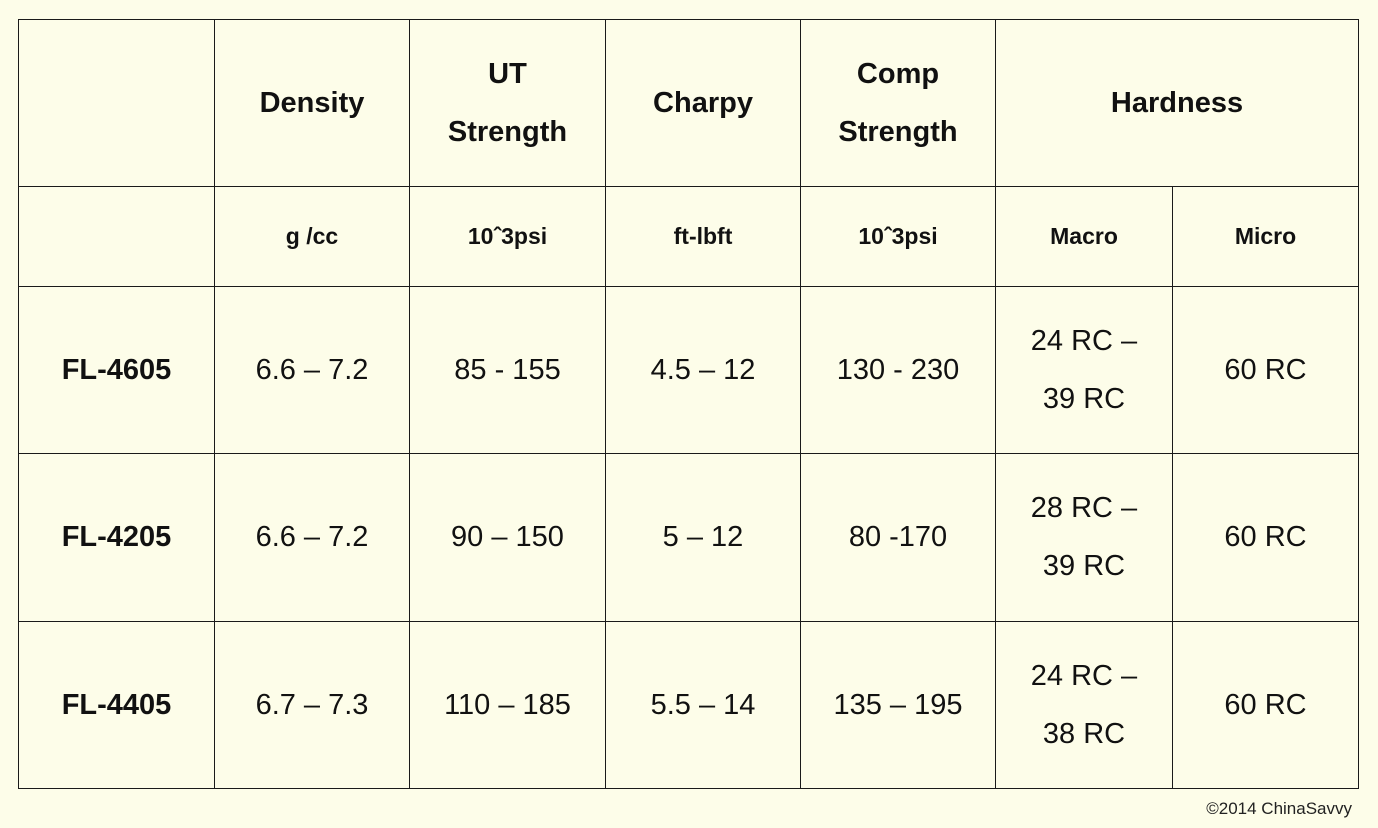 This screenshot has height=828, width=1378. What do you see at coordinates (1177, 103) in the screenshot?
I see `header-hardness: Hardness` at bounding box center [1177, 103].